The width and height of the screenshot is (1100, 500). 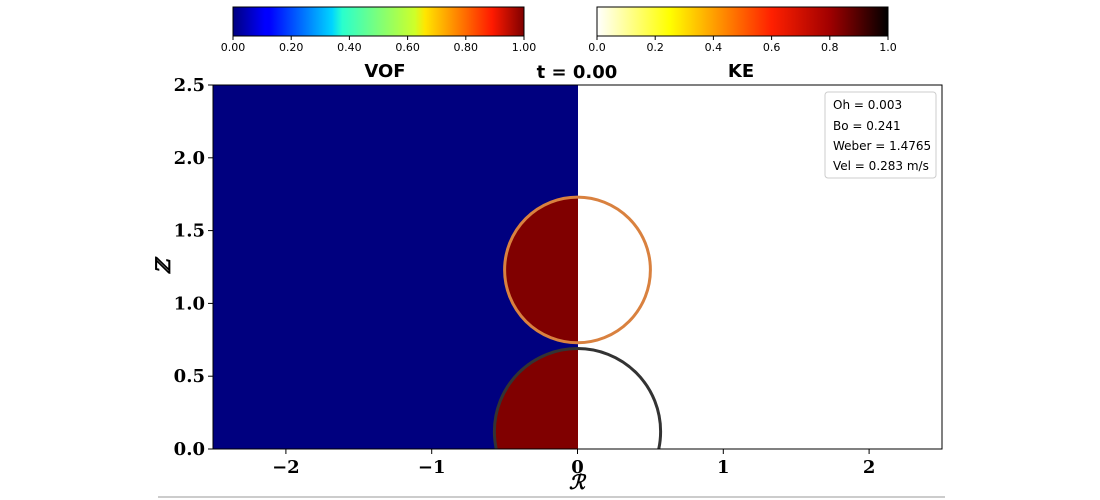 I want to click on colorbar-tick-label: 0.8, so click(x=830, y=47).